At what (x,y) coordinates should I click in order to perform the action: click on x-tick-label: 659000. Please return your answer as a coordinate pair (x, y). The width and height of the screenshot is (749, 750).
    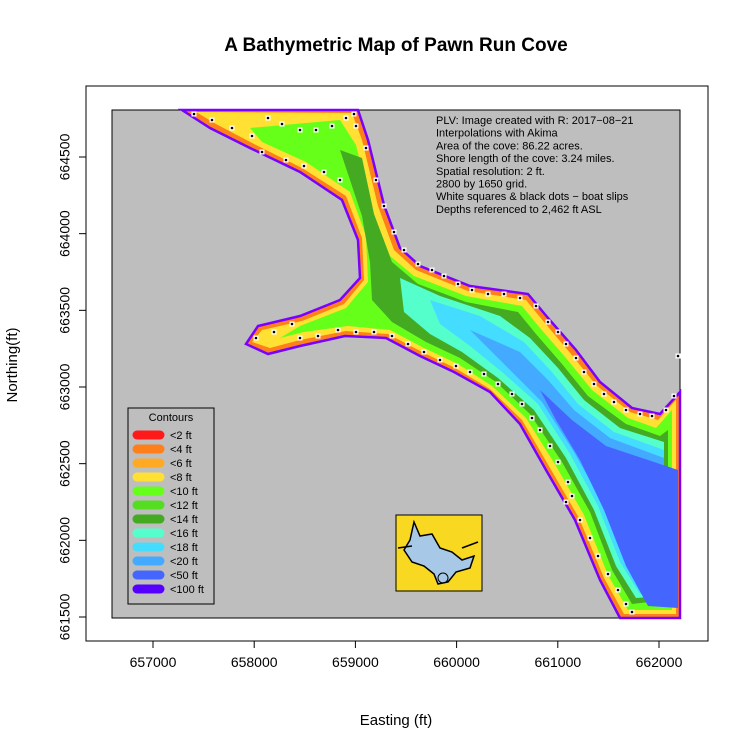
    Looking at the image, I should click on (355, 662).